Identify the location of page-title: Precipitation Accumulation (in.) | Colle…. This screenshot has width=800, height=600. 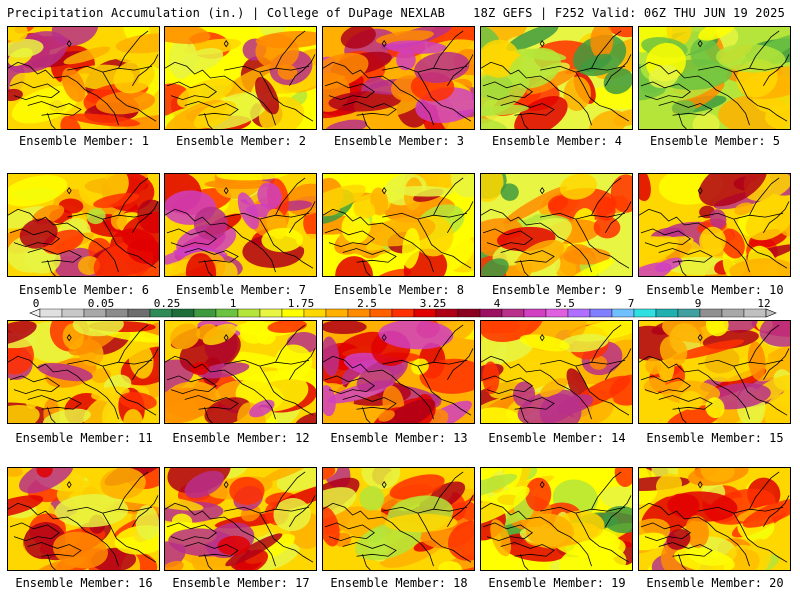
(226, 13).